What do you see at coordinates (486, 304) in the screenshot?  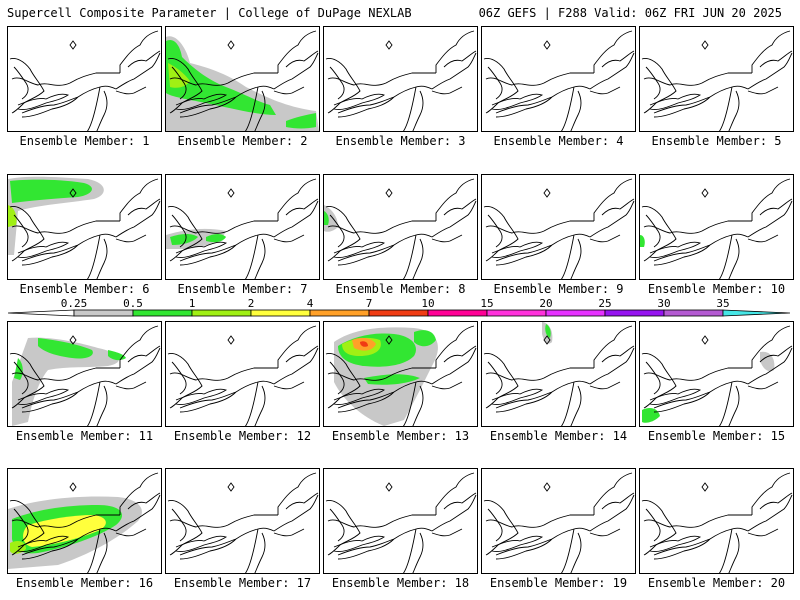 I see `colorbar-tick-label: 15` at bounding box center [486, 304].